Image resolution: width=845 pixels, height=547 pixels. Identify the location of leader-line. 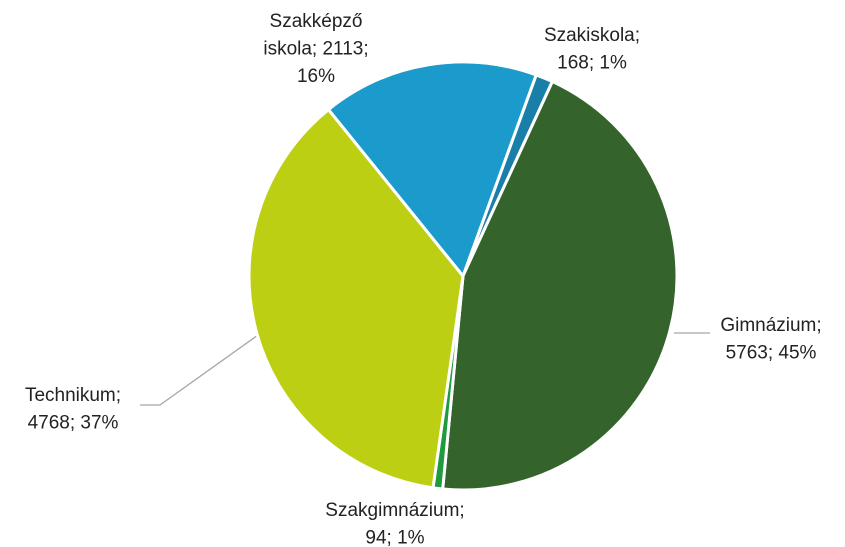
(199, 370).